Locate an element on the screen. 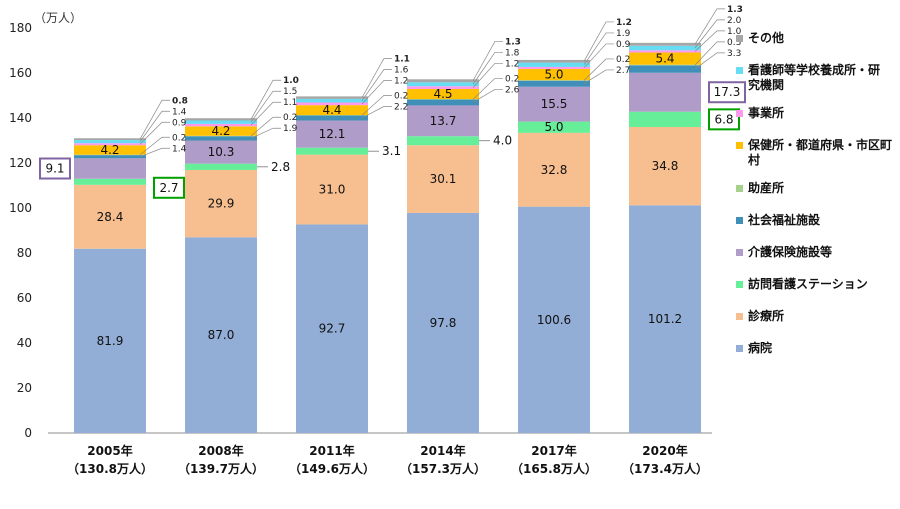  legend-entry-label: 診療所 is located at coordinates (766, 315).